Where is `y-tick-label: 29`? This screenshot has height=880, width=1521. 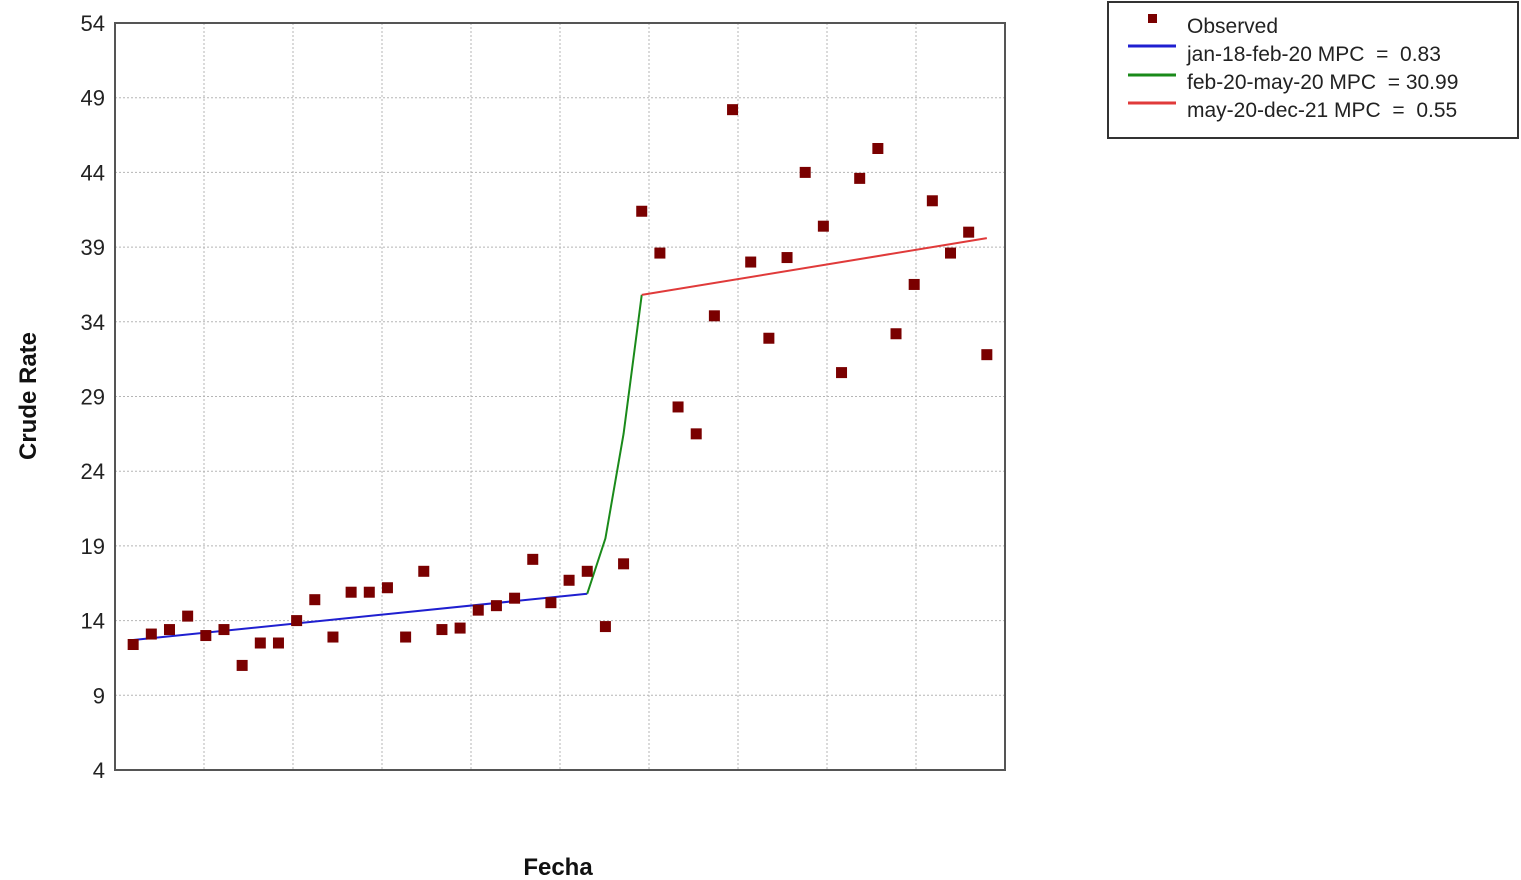 y-tick-label: 29 is located at coordinates (93, 397).